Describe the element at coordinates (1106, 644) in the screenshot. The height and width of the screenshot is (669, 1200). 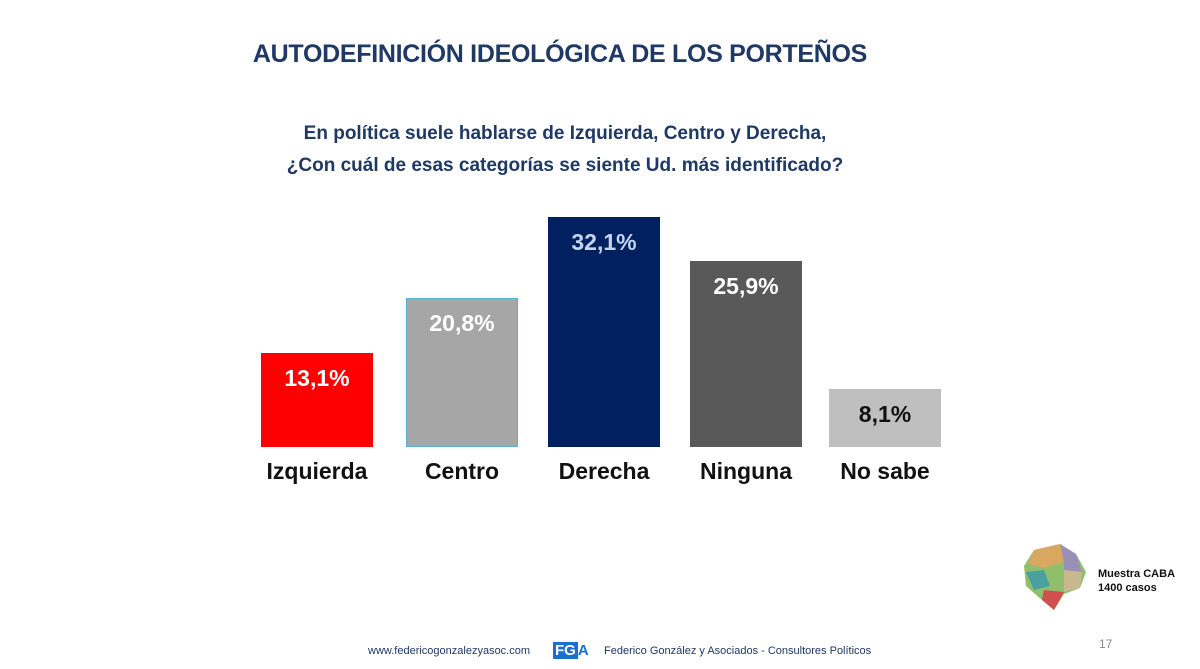
I see `page-number: 17` at that location.